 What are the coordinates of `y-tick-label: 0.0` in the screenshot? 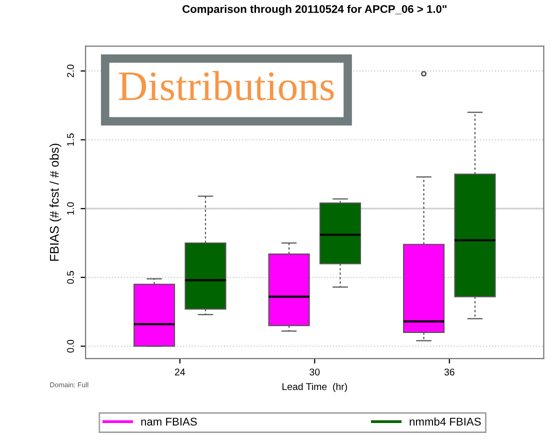 It's located at (70, 346).